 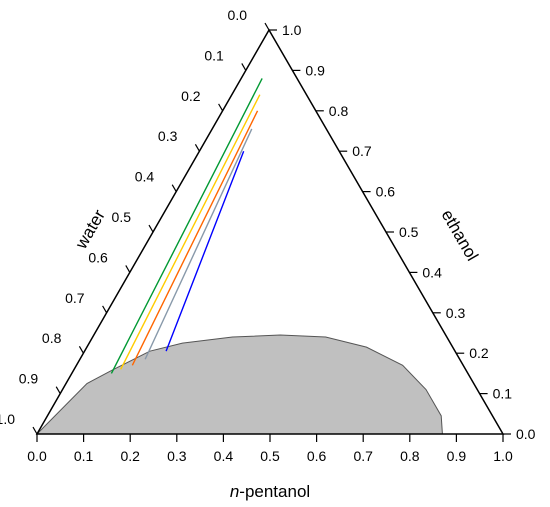 I want to click on right-tick-label: 0.4, so click(x=432, y=272).